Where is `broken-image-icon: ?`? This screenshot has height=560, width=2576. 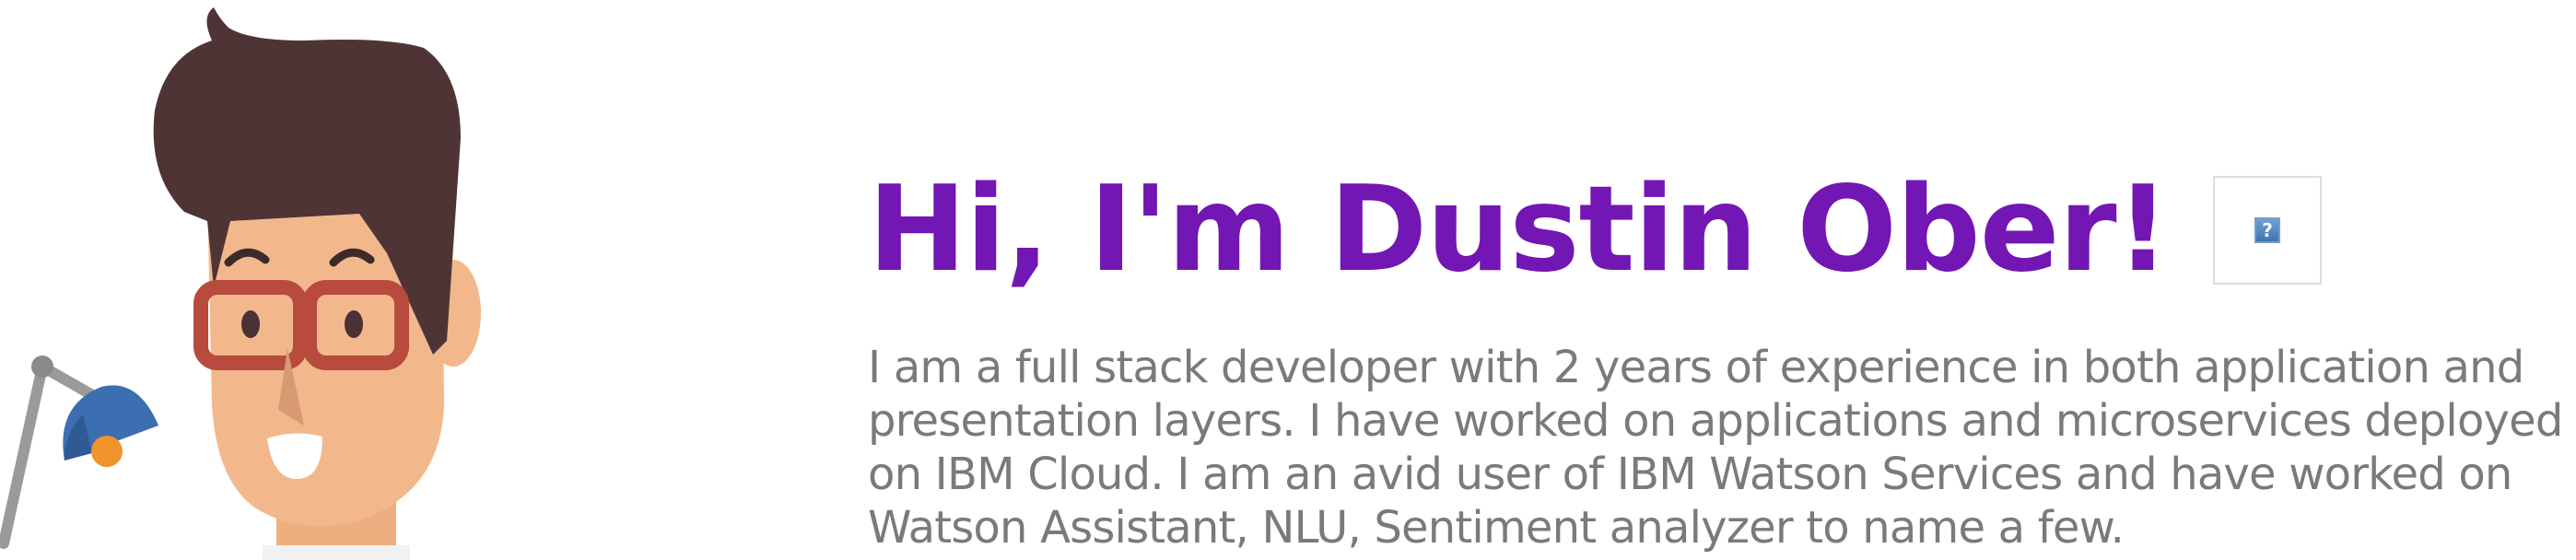
broken-image-icon: ? is located at coordinates (2267, 230).